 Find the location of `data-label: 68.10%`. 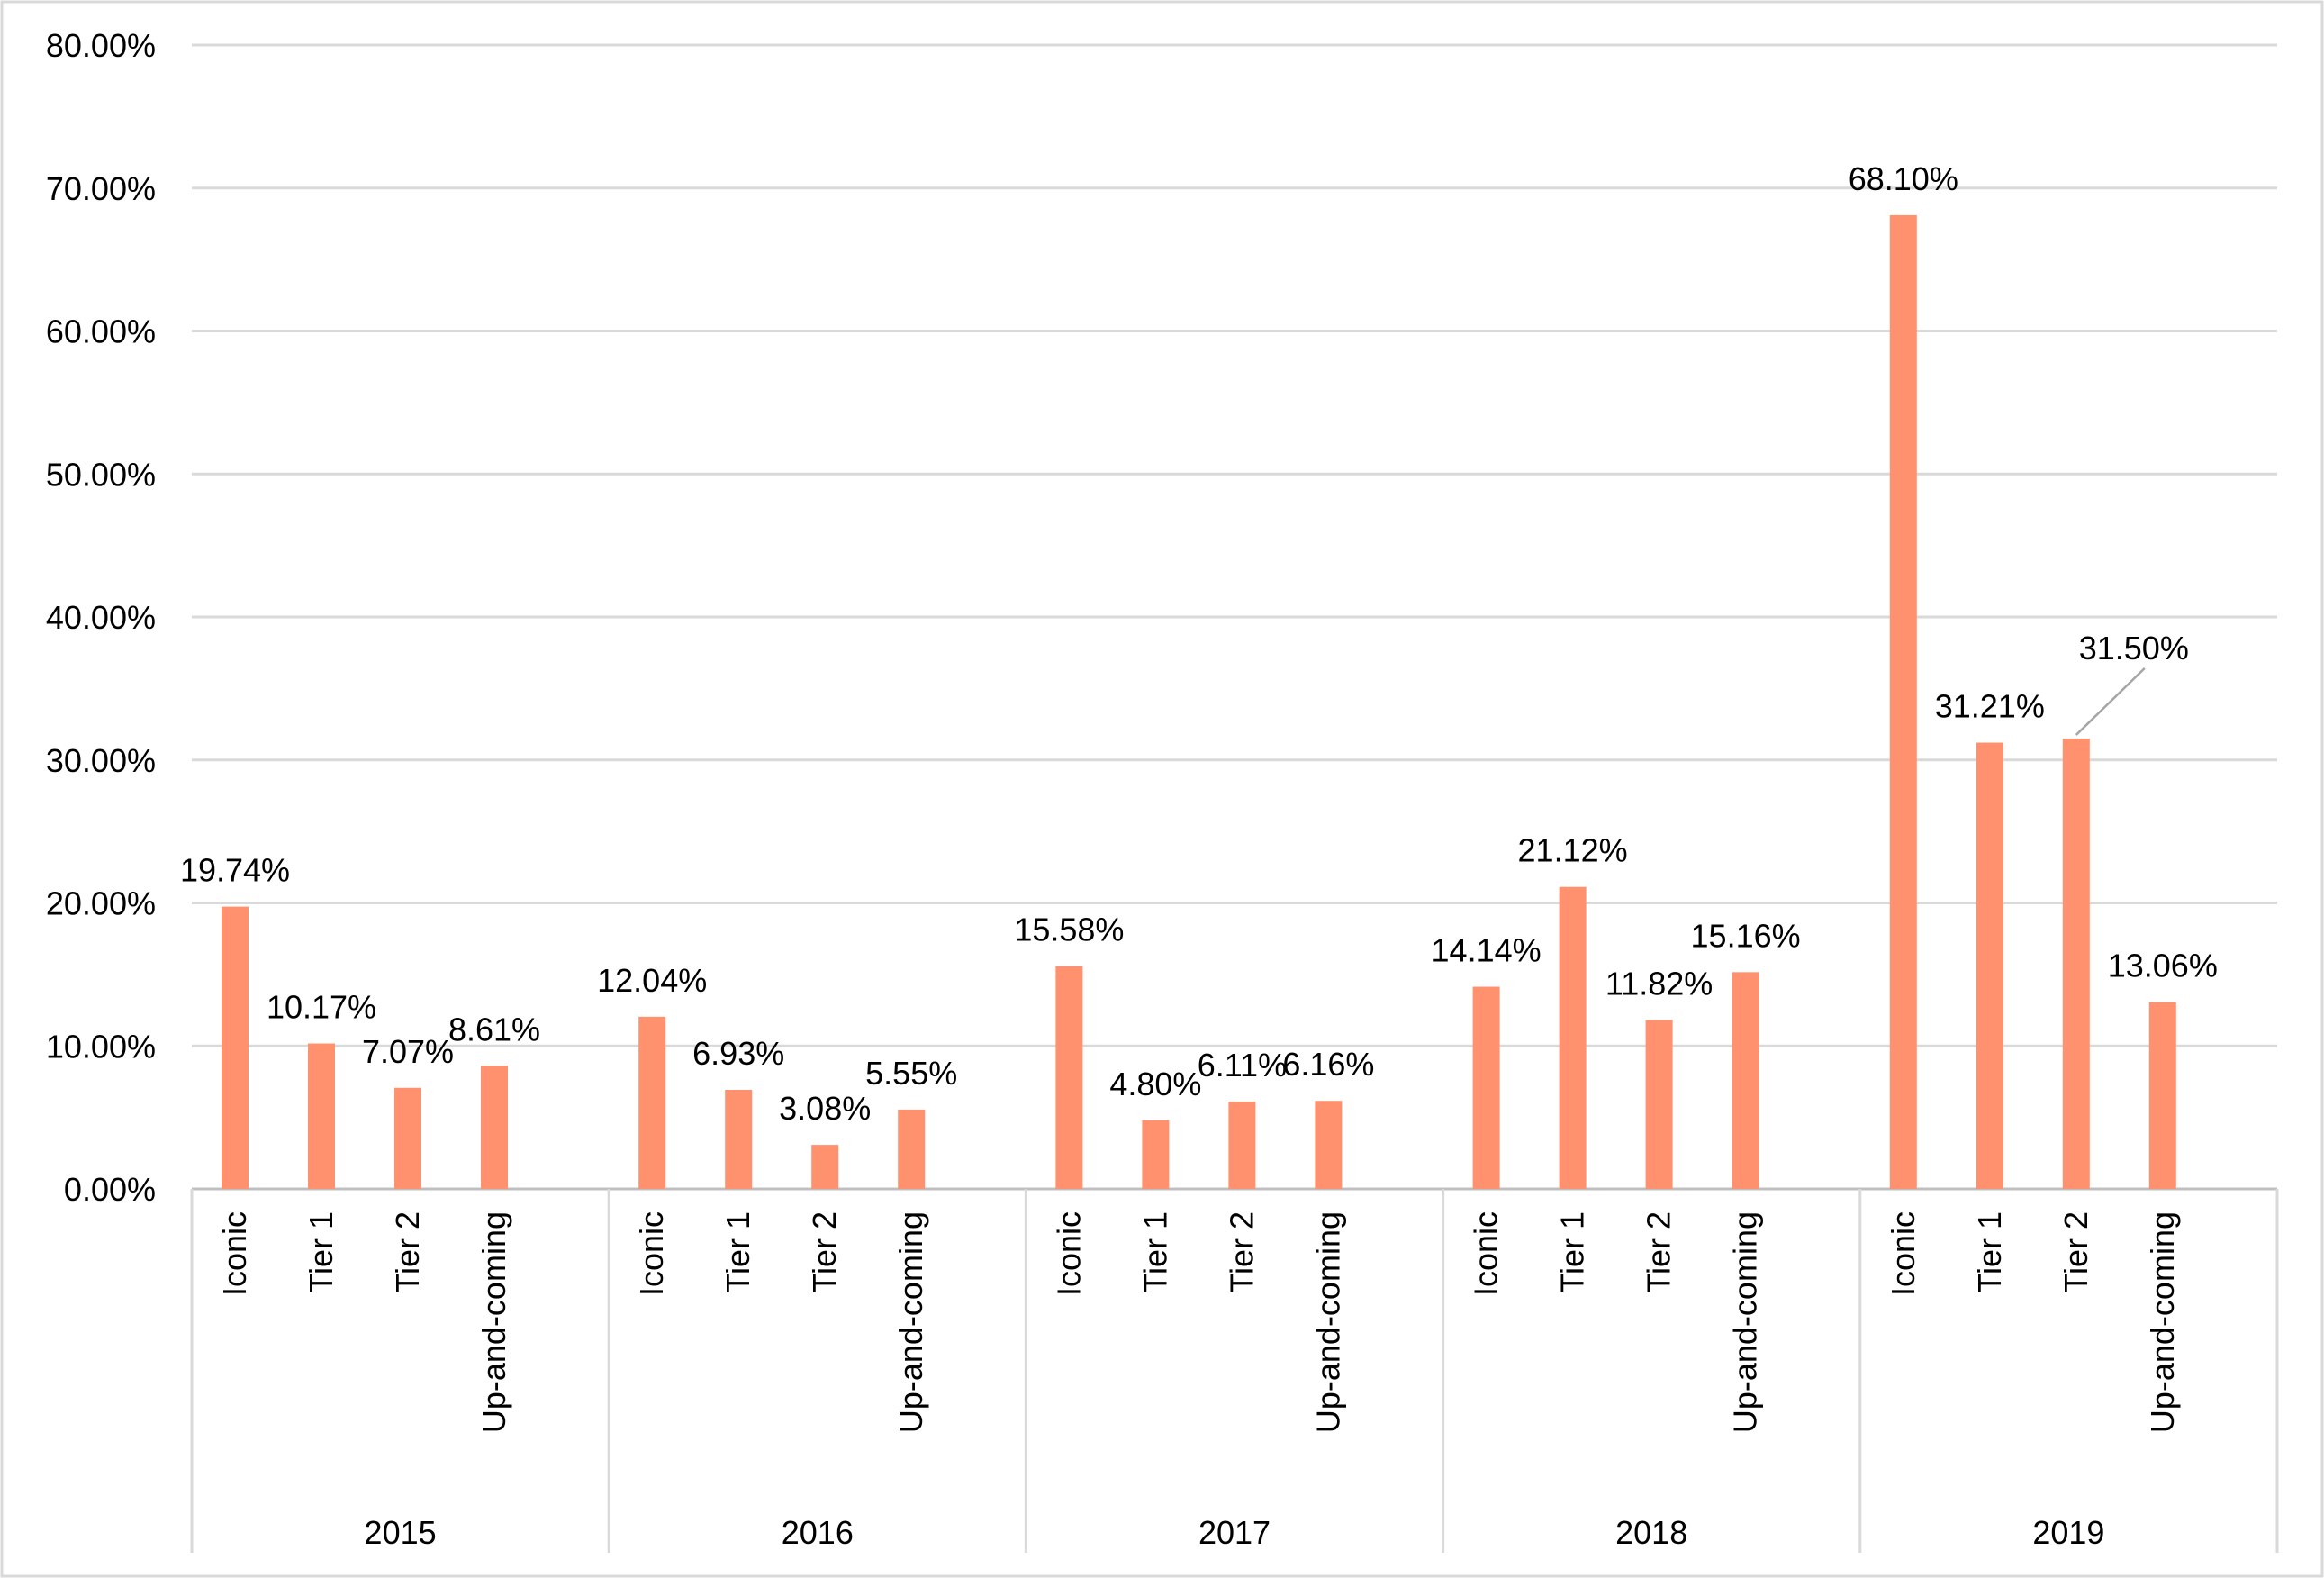

data-label: 68.10% is located at coordinates (1903, 178).